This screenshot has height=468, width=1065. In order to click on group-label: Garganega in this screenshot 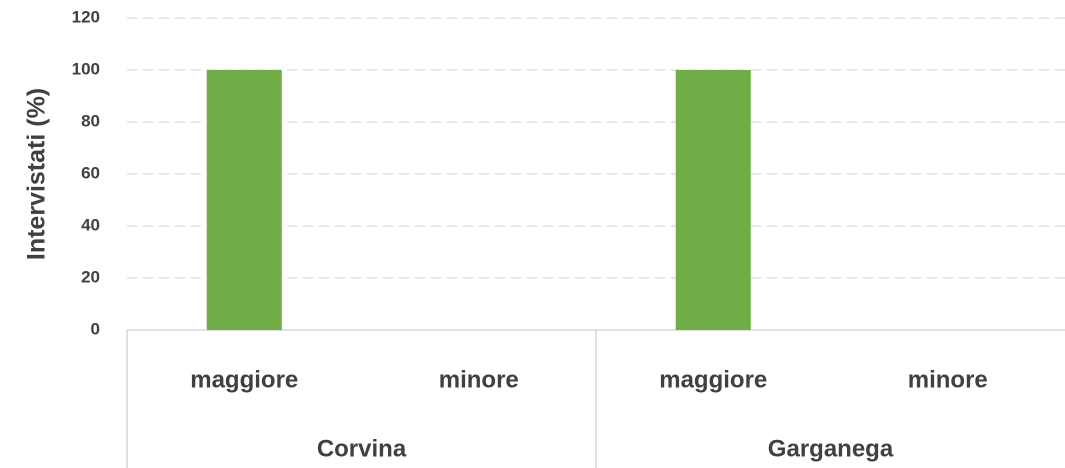, I will do `click(831, 448)`.